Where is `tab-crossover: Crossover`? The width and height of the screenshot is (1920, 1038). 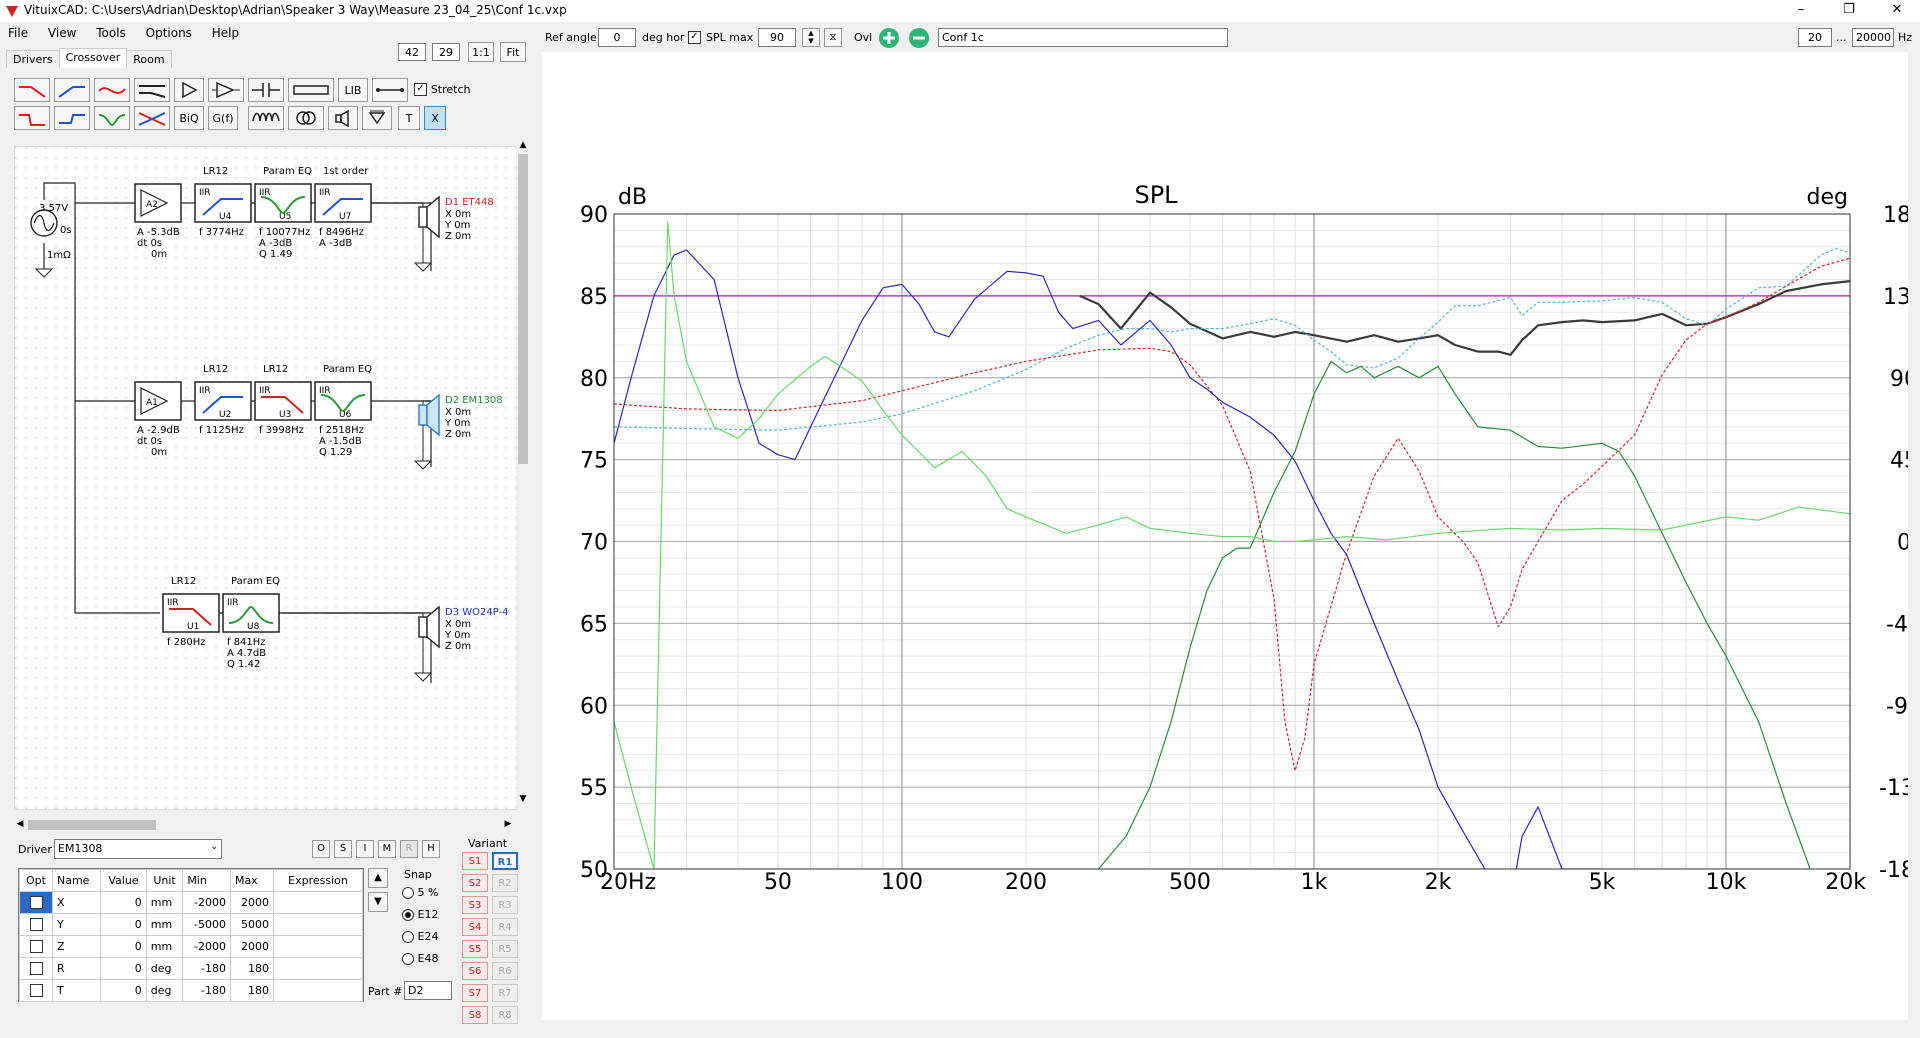 tab-crossover: Crossover is located at coordinates (93, 58).